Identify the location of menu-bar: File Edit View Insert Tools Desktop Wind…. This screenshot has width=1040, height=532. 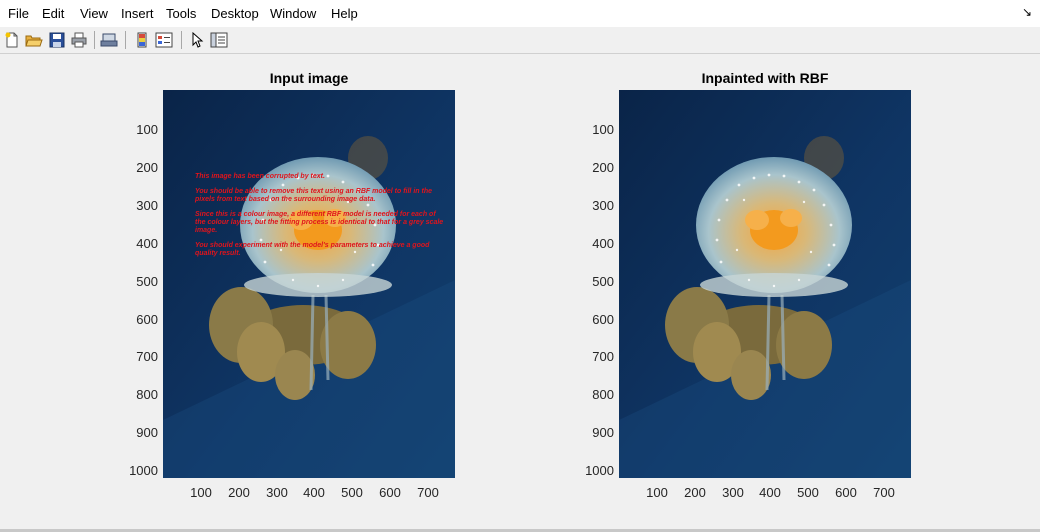
(520, 14).